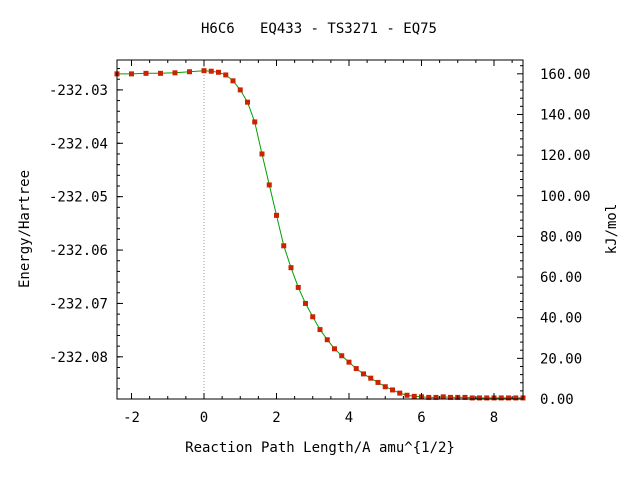  What do you see at coordinates (78, 251) in the screenshot?
I see `y-tick-label: -232.06` at bounding box center [78, 251].